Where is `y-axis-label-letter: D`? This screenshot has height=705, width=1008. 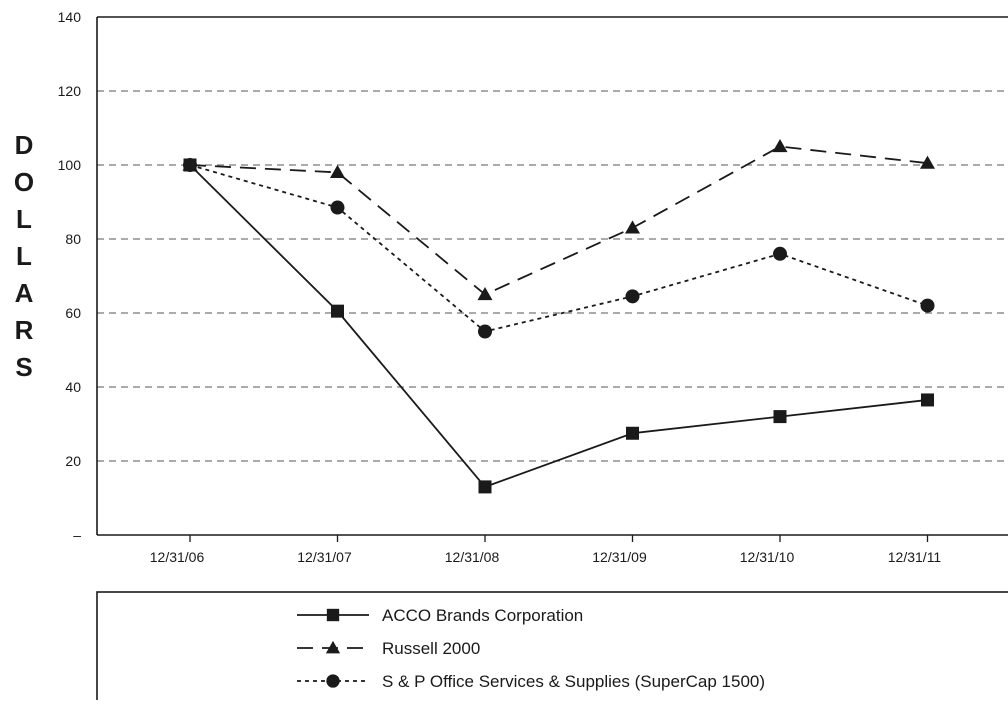 y-axis-label-letter: D is located at coordinates (24, 145).